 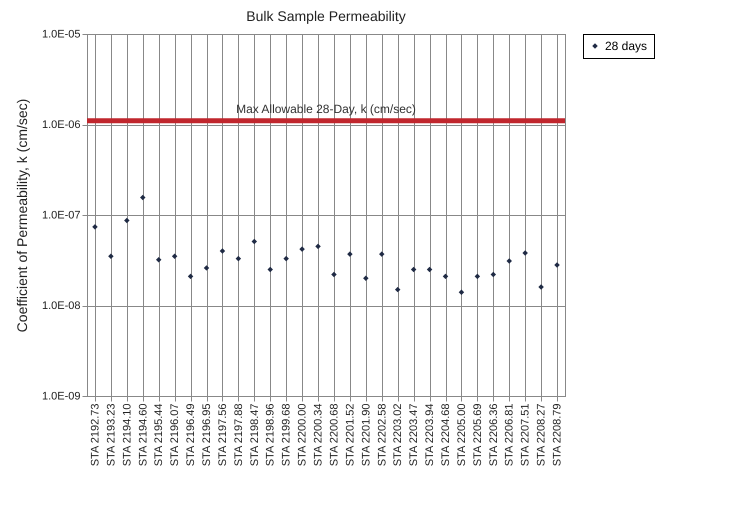 What do you see at coordinates (254, 435) in the screenshot?
I see `x-tick-label: STA 2198.47` at bounding box center [254, 435].